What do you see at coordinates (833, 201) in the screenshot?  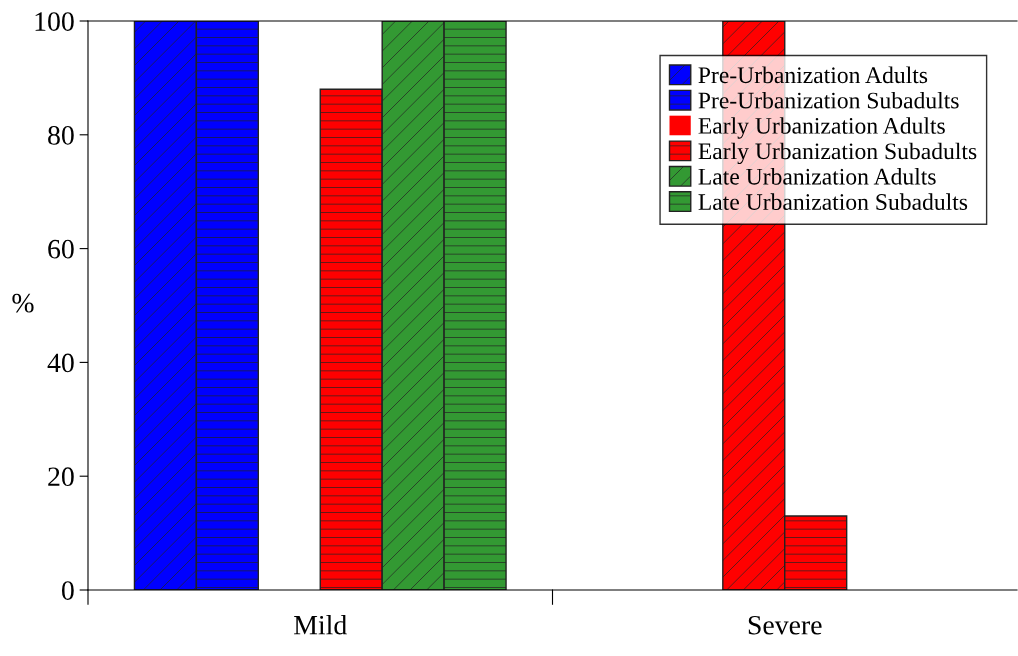 I see `legend-label: Late Urbanization Subadults` at bounding box center [833, 201].